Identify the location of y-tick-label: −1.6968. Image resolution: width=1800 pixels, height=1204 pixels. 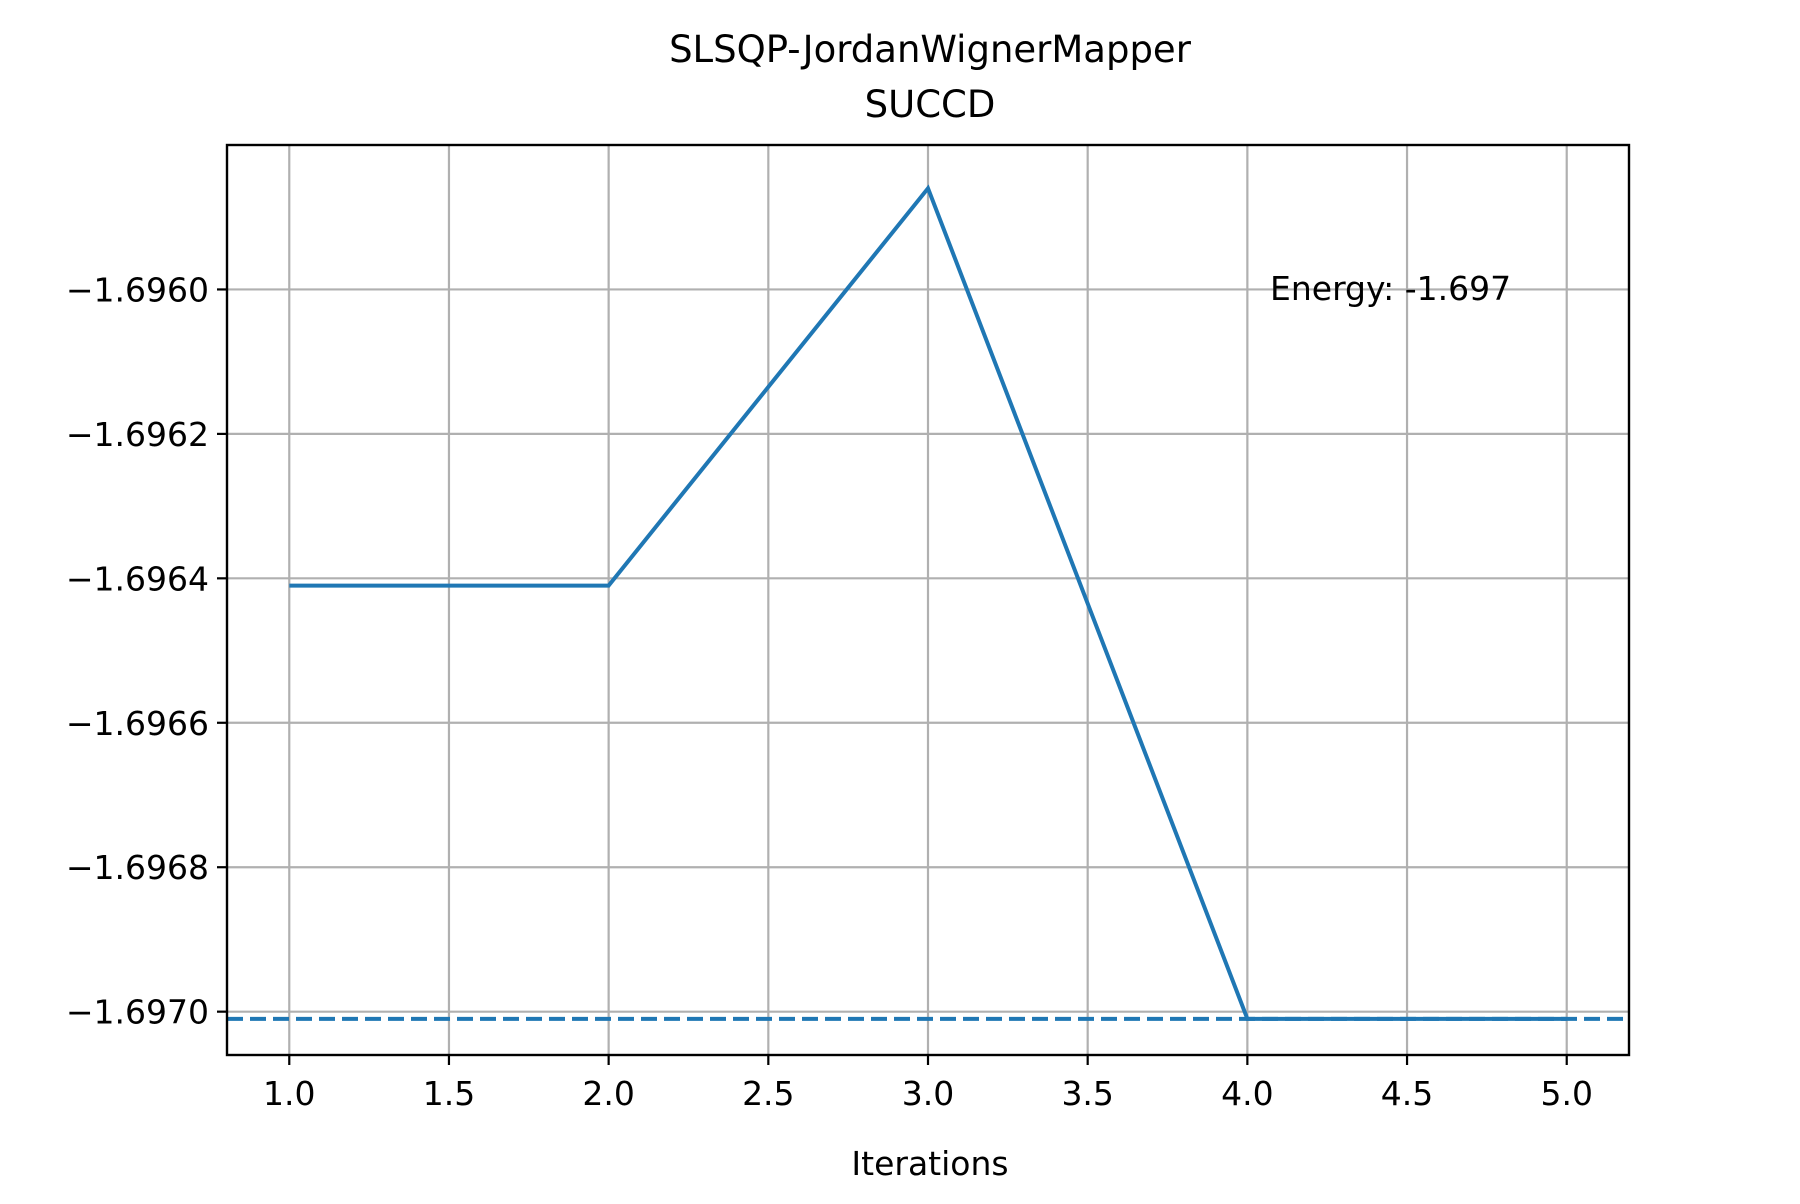
(137, 867).